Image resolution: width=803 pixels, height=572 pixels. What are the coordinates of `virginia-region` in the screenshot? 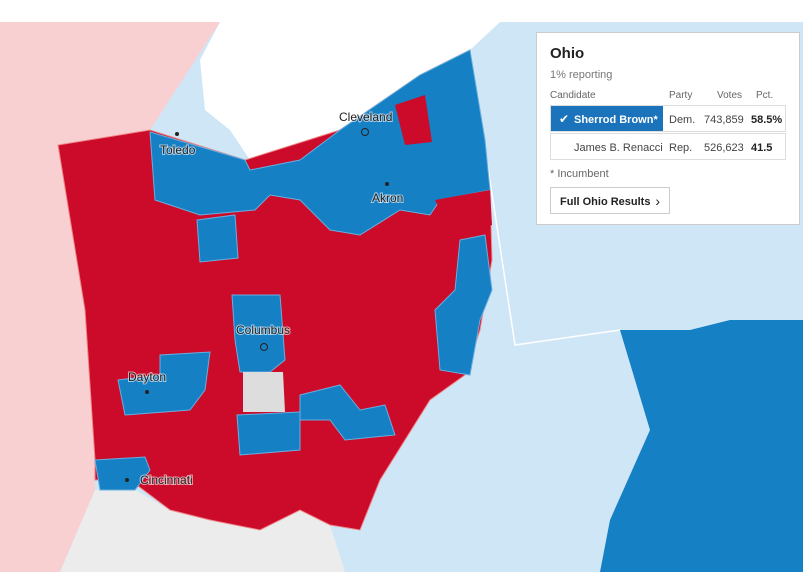 It's located at (701, 446).